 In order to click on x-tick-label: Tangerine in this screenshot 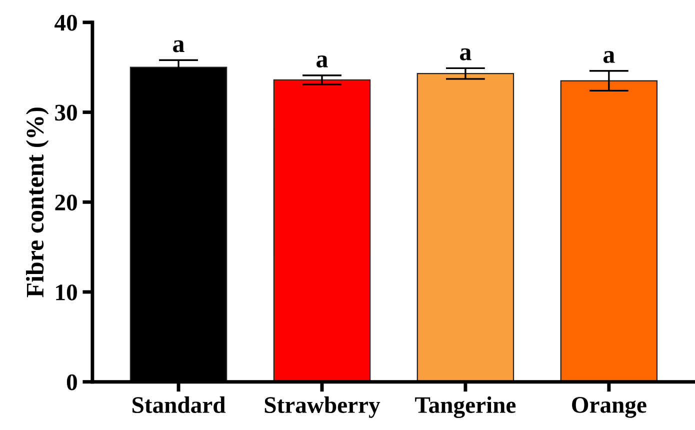, I will do `click(465, 407)`.